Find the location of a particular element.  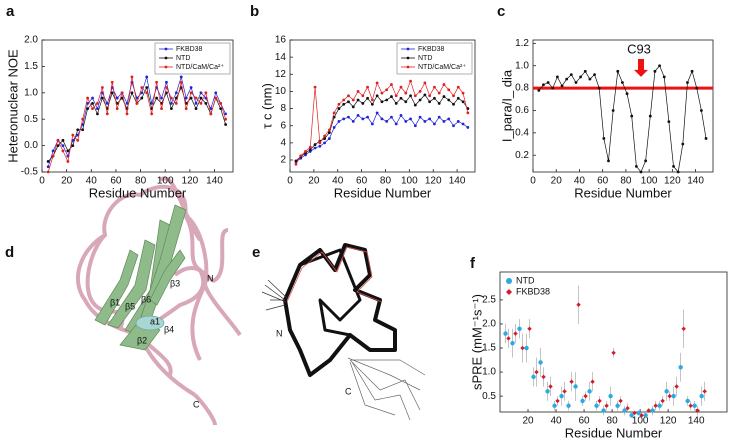

panel-letter: b is located at coordinates (254, 11).